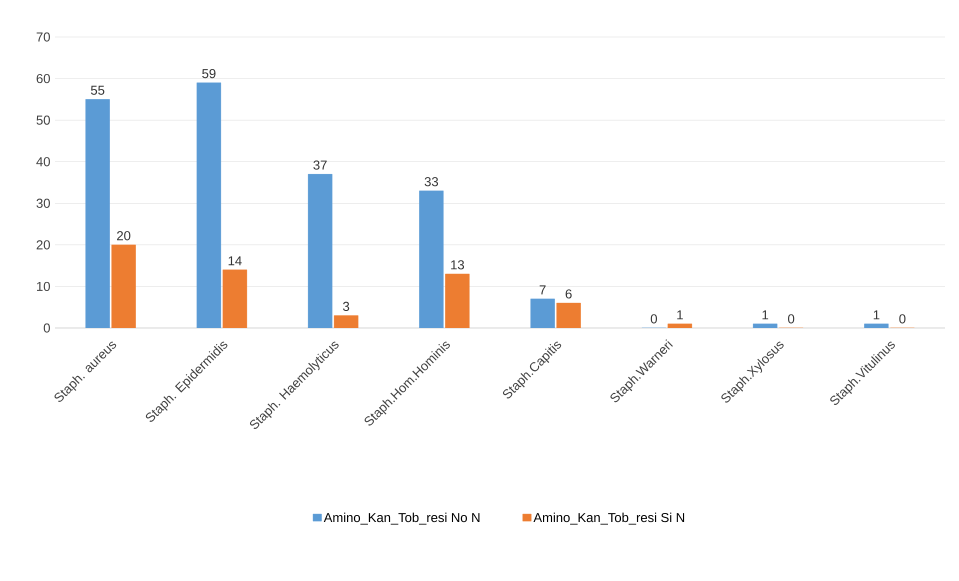 The width and height of the screenshot is (959, 581). Describe the element at coordinates (123, 235) in the screenshot. I see `data-label: 20` at that location.